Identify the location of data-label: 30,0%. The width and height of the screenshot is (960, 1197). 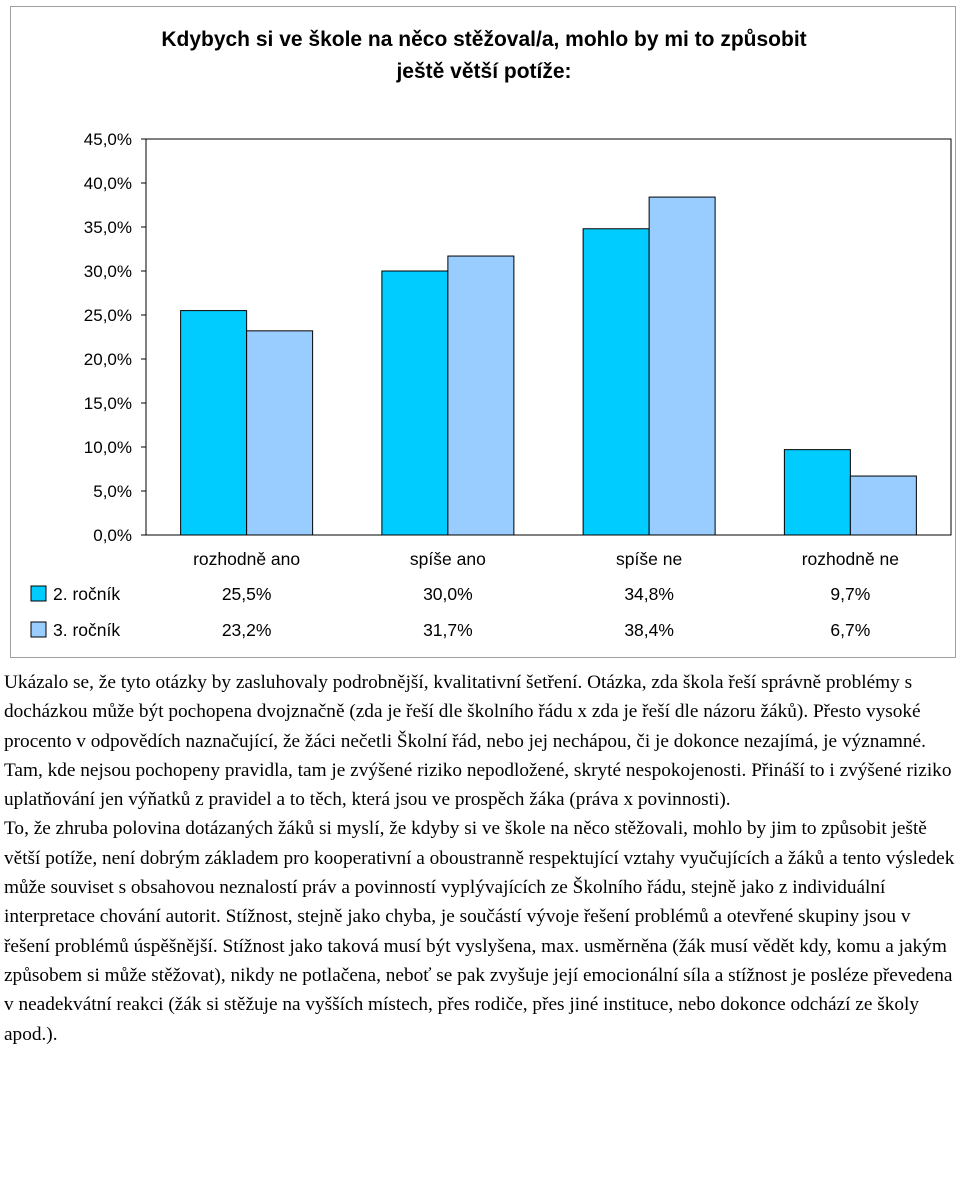
(448, 594).